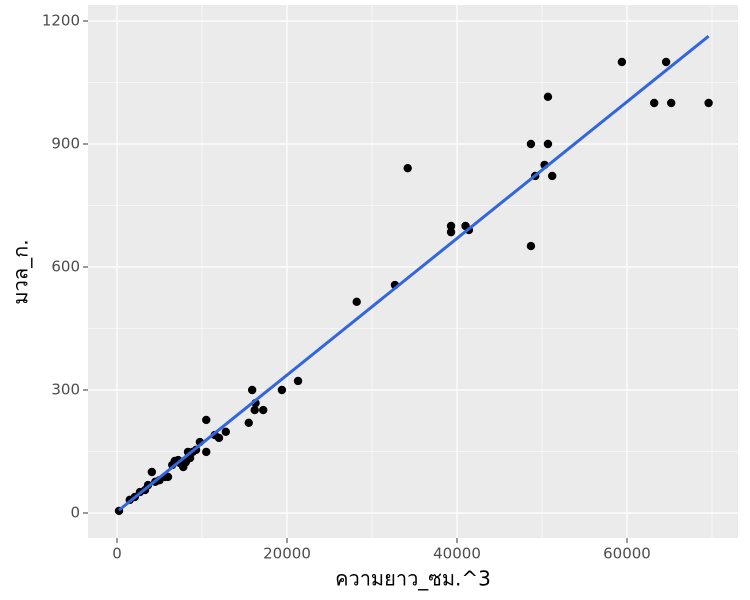 The width and height of the screenshot is (750, 600). Describe the element at coordinates (413, 579) in the screenshot. I see `x-axis-title: ความยาว_ซม.^3` at that location.